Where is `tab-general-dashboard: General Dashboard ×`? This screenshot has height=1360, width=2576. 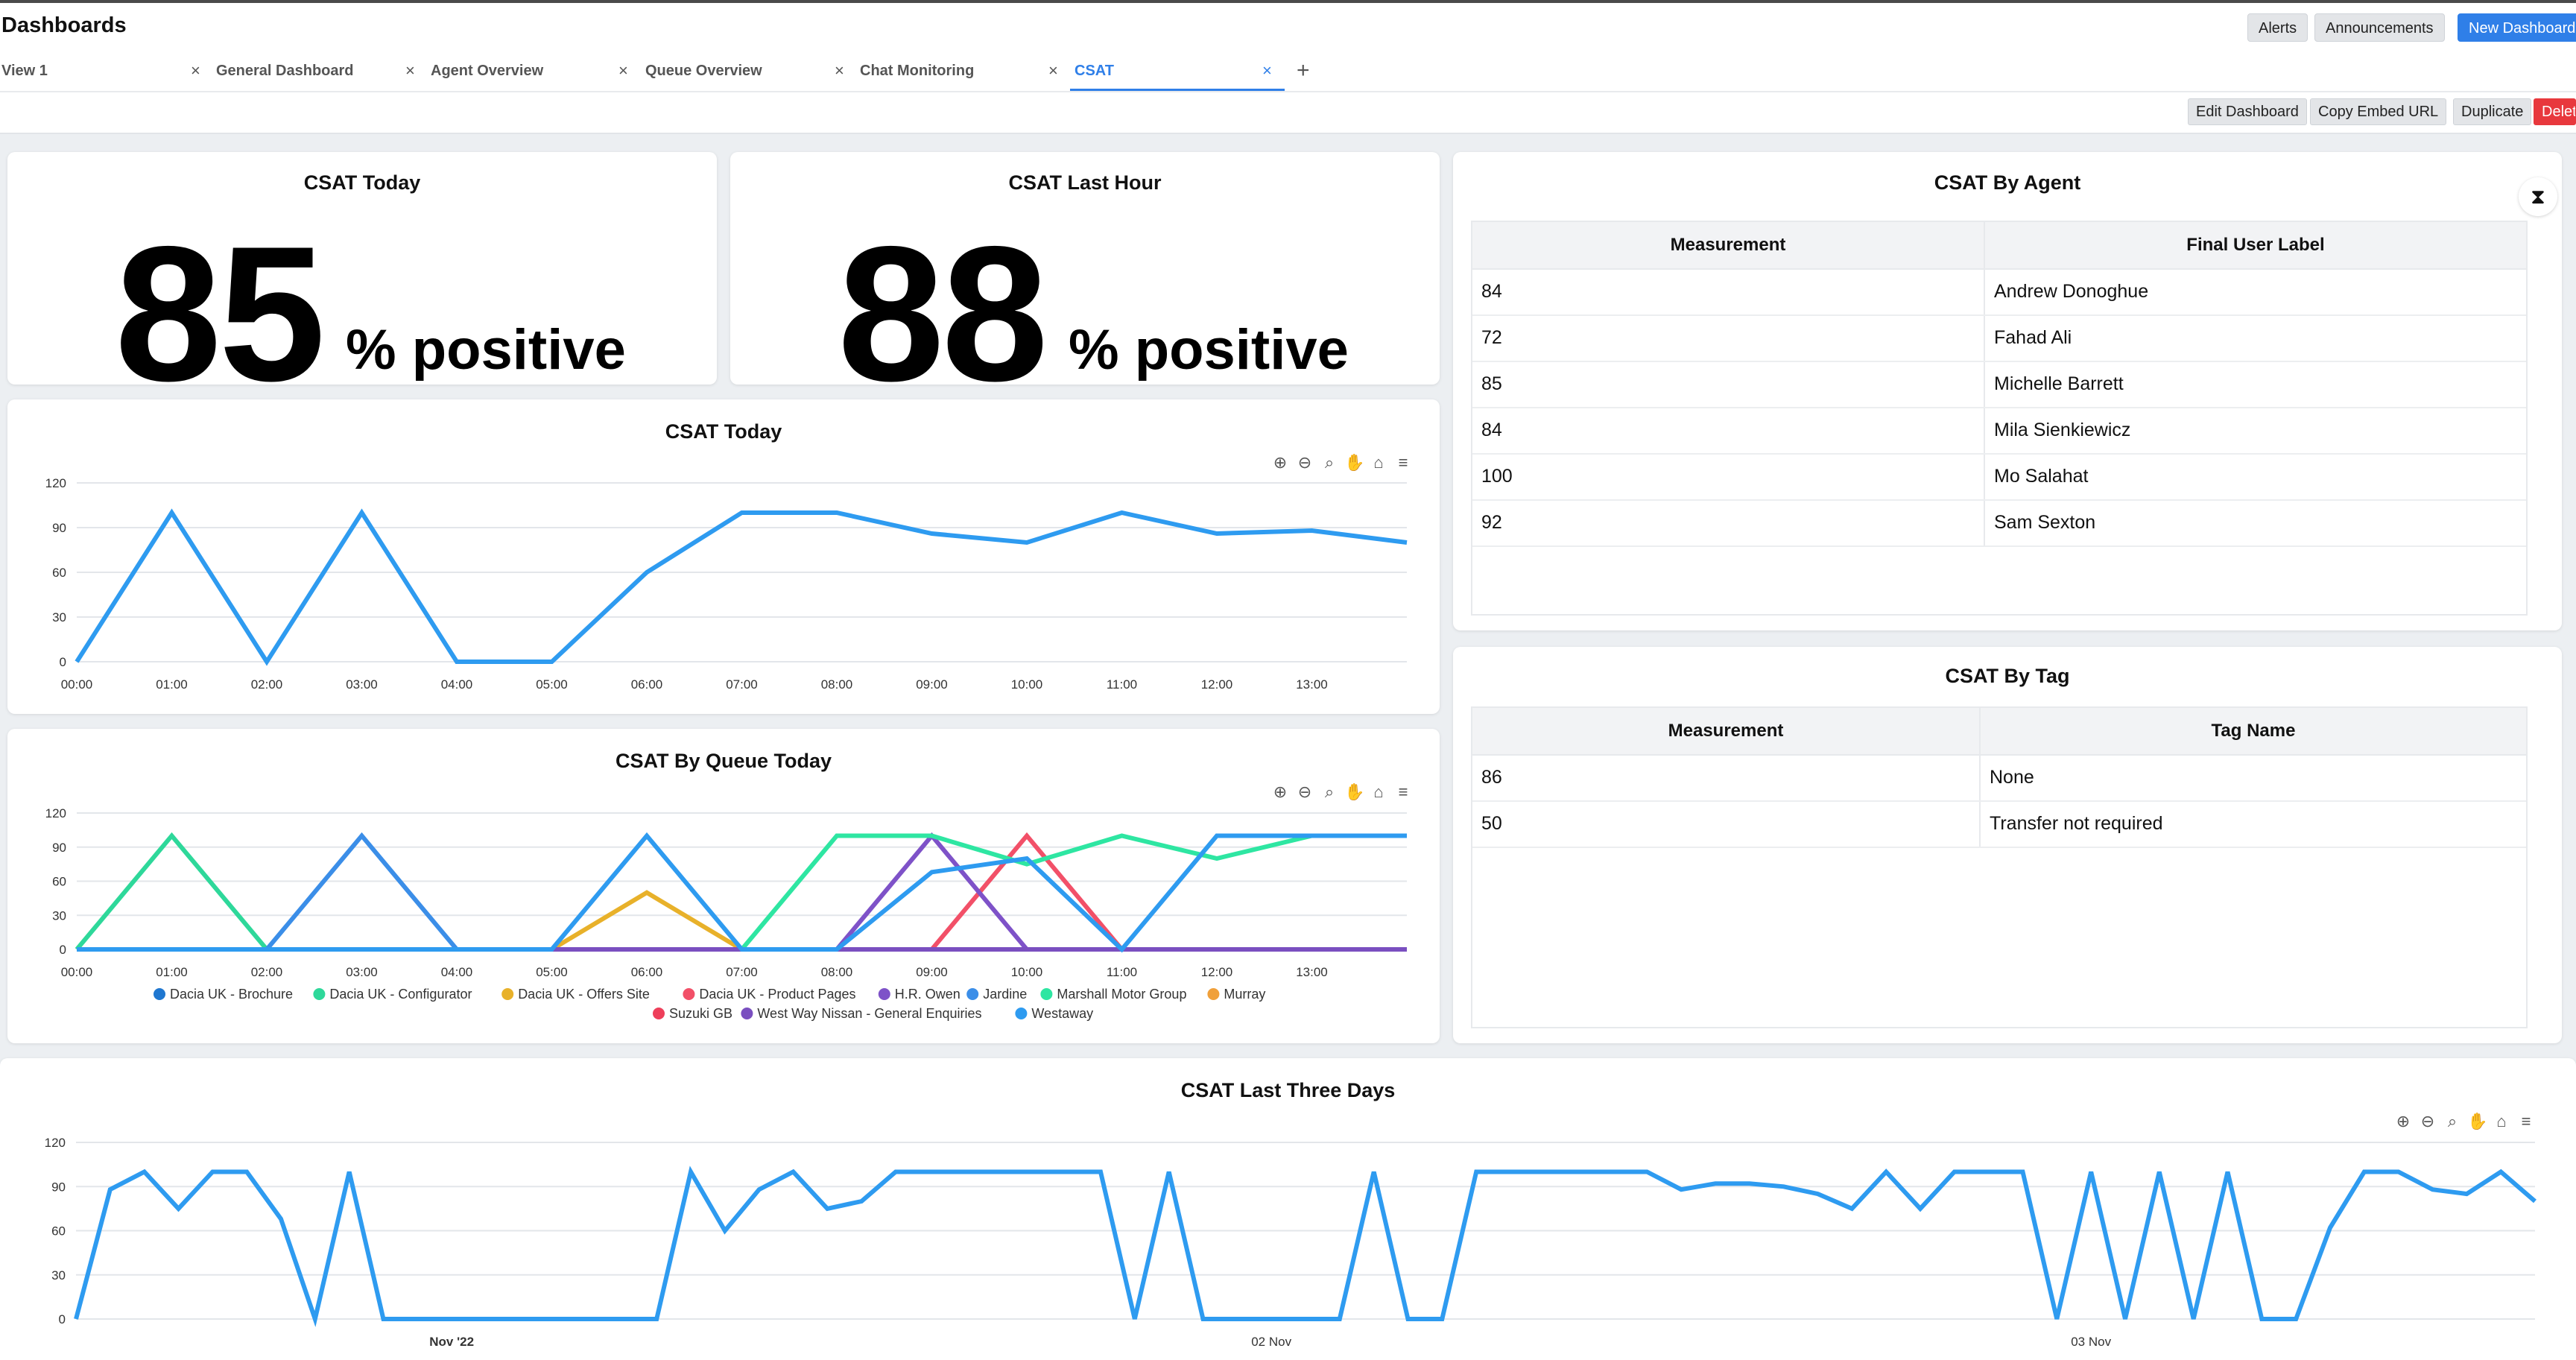
tab-general-dashboard: General Dashboard × is located at coordinates (315, 74).